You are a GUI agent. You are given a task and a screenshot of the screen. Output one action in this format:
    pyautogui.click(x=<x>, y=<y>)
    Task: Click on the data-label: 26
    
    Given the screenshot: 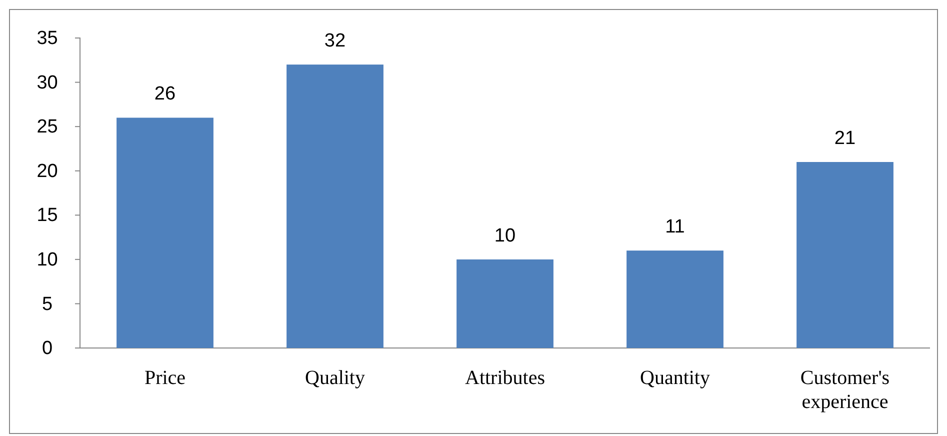 What is the action you would take?
    pyautogui.click(x=165, y=94)
    